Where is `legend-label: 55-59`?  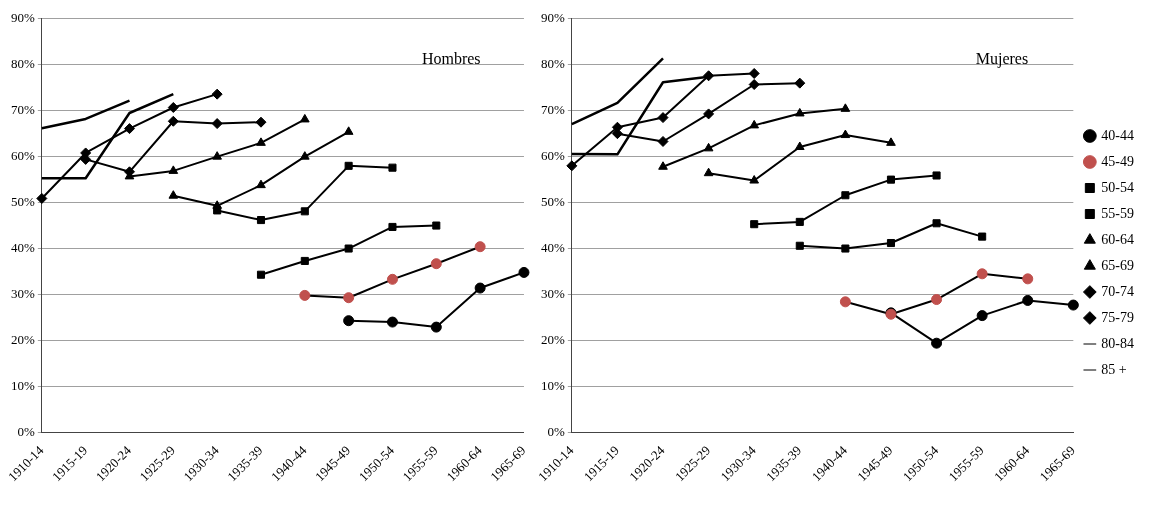
legend-label: 55-59 is located at coordinates (1118, 213).